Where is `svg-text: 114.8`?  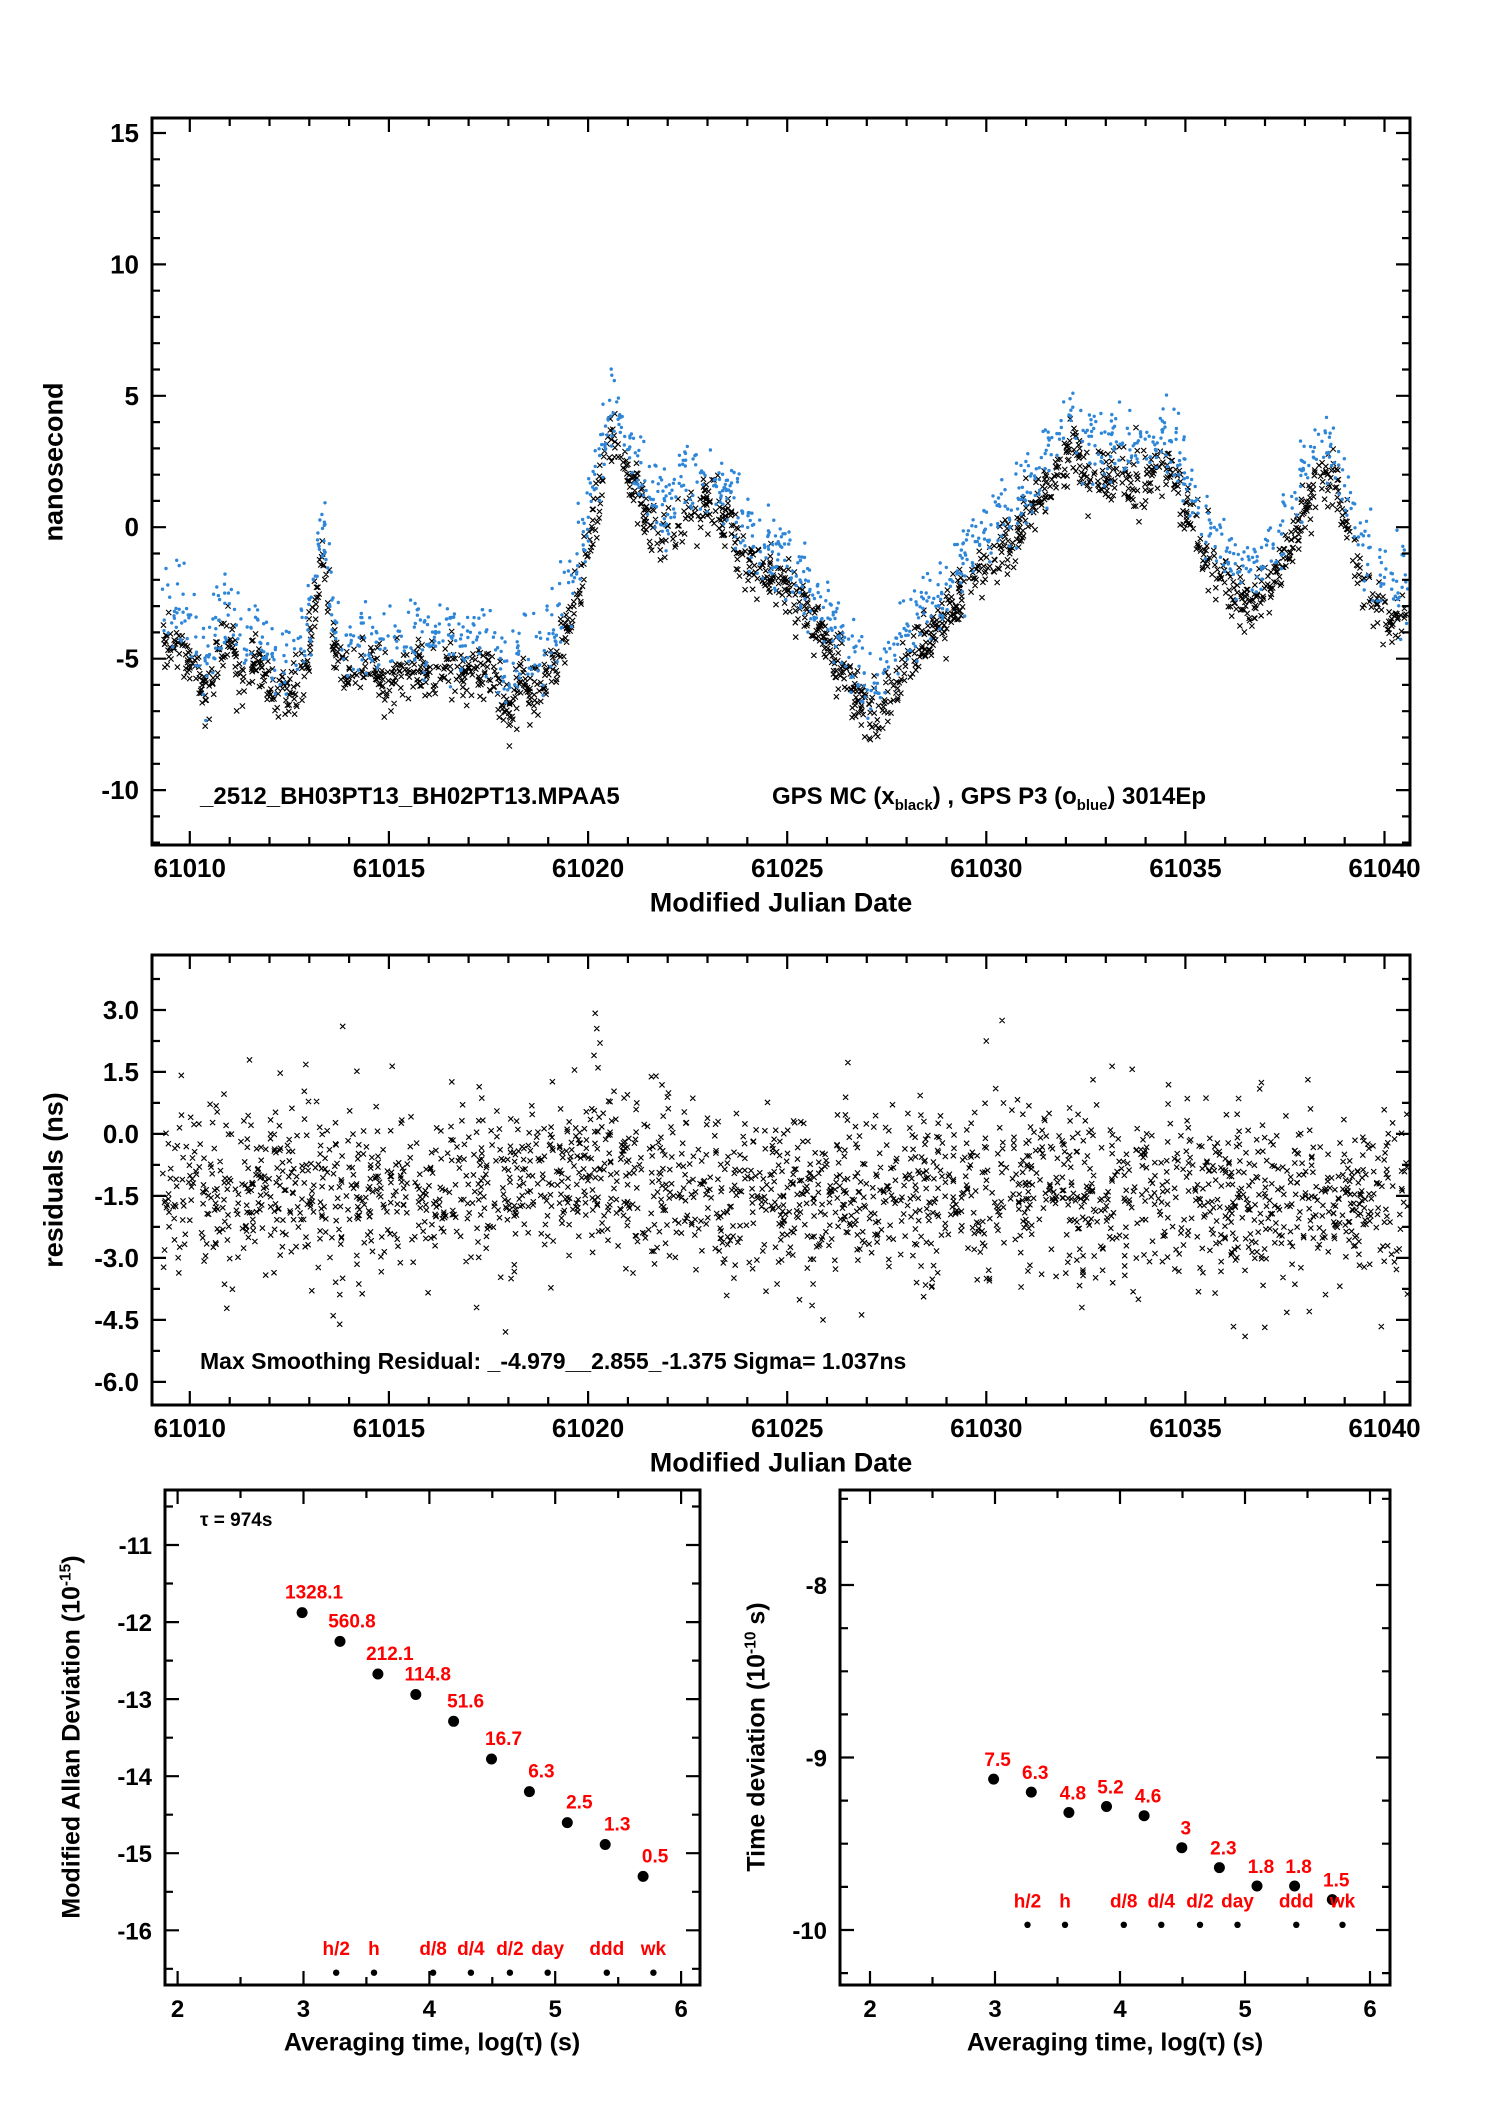
svg-text: 114.8 is located at coordinates (428, 1675).